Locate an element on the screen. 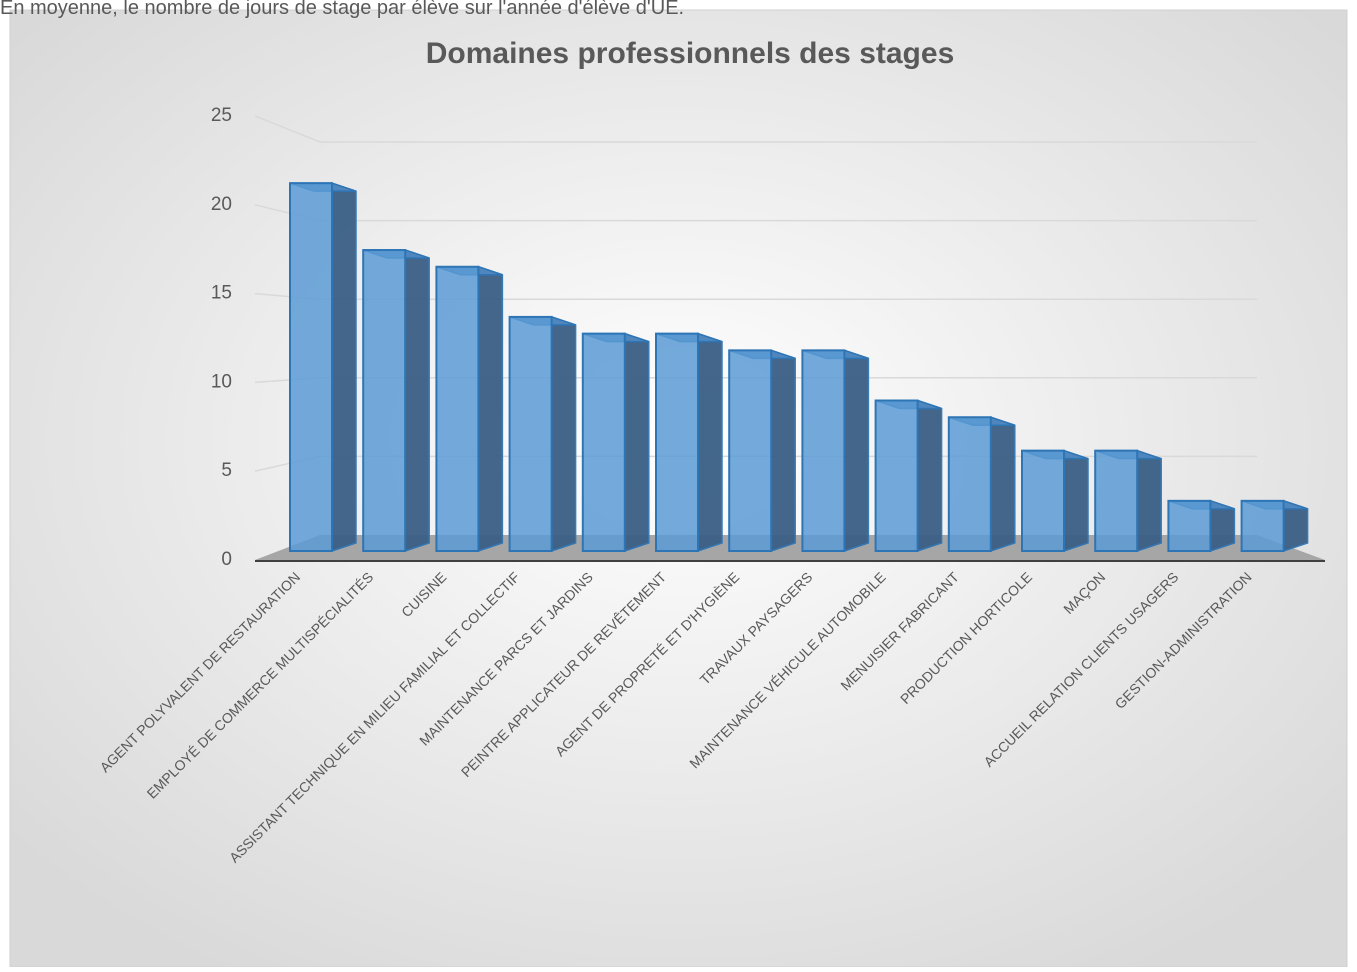  chart-title: Domaines professionnels des stages is located at coordinates (690, 53).